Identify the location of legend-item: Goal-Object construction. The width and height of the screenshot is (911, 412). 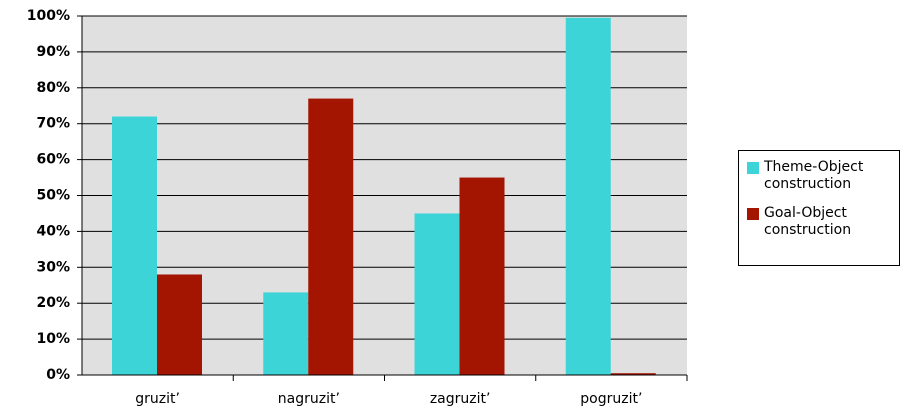
(821, 222).